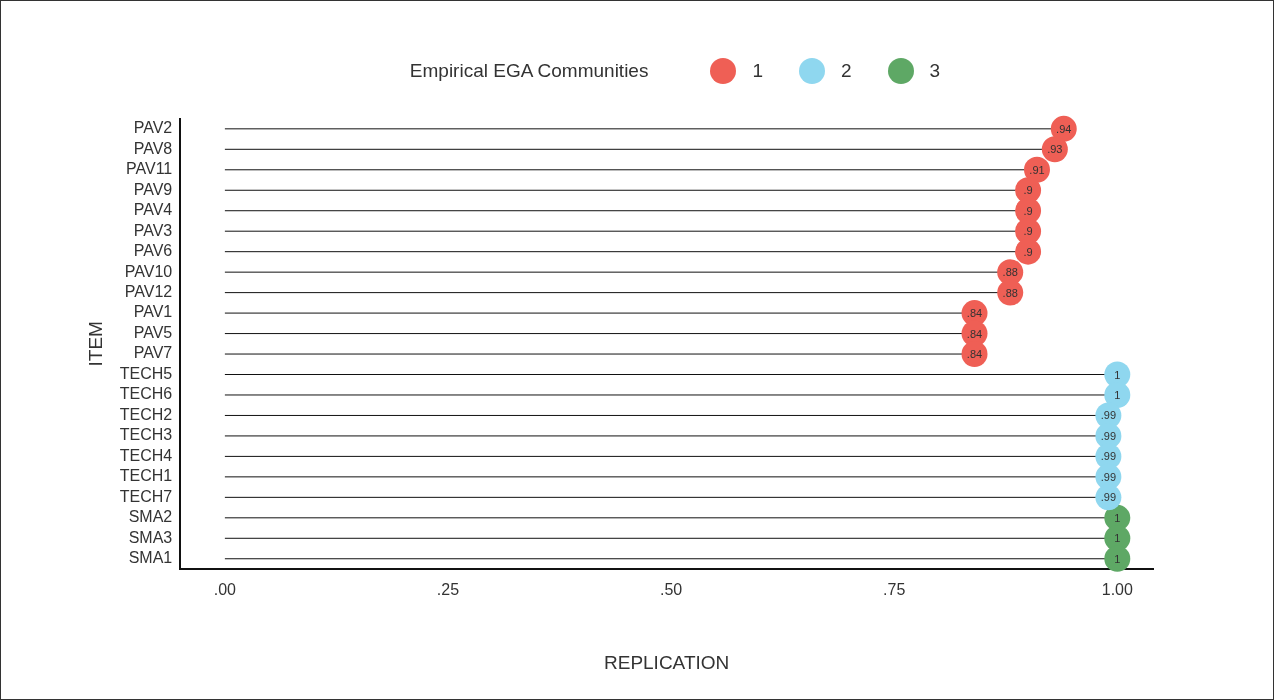  What do you see at coordinates (150, 517) in the screenshot?
I see `y-tick-label: SMA2` at bounding box center [150, 517].